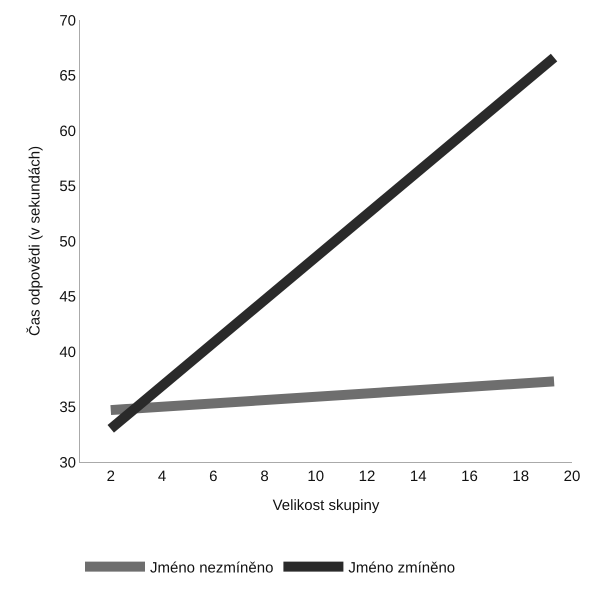 The height and width of the screenshot is (595, 592). Describe the element at coordinates (67, 21) in the screenshot. I see `y-tick-label: 70` at that location.